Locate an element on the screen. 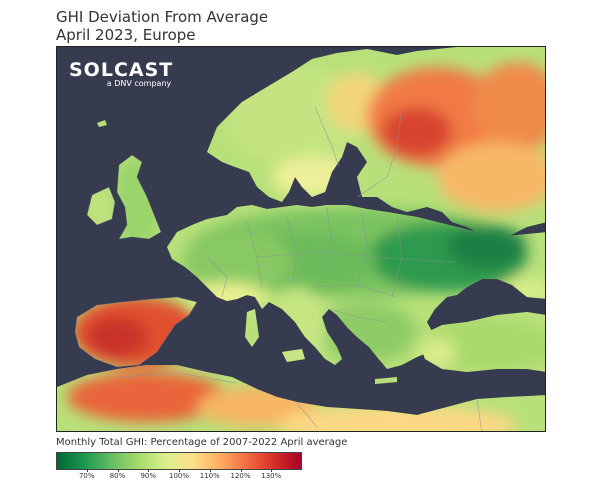 This screenshot has height=496, width=600. colorbar-tick-label: 110% is located at coordinates (209, 476).